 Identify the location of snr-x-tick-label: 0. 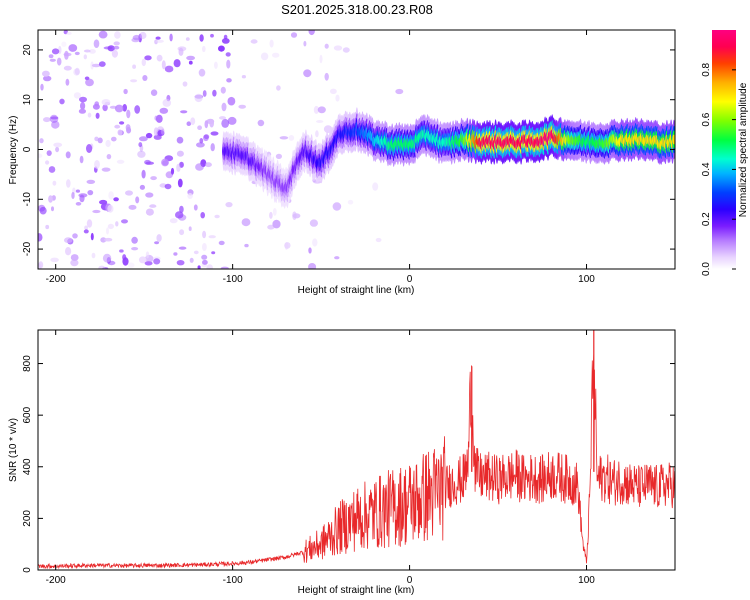
(410, 580).